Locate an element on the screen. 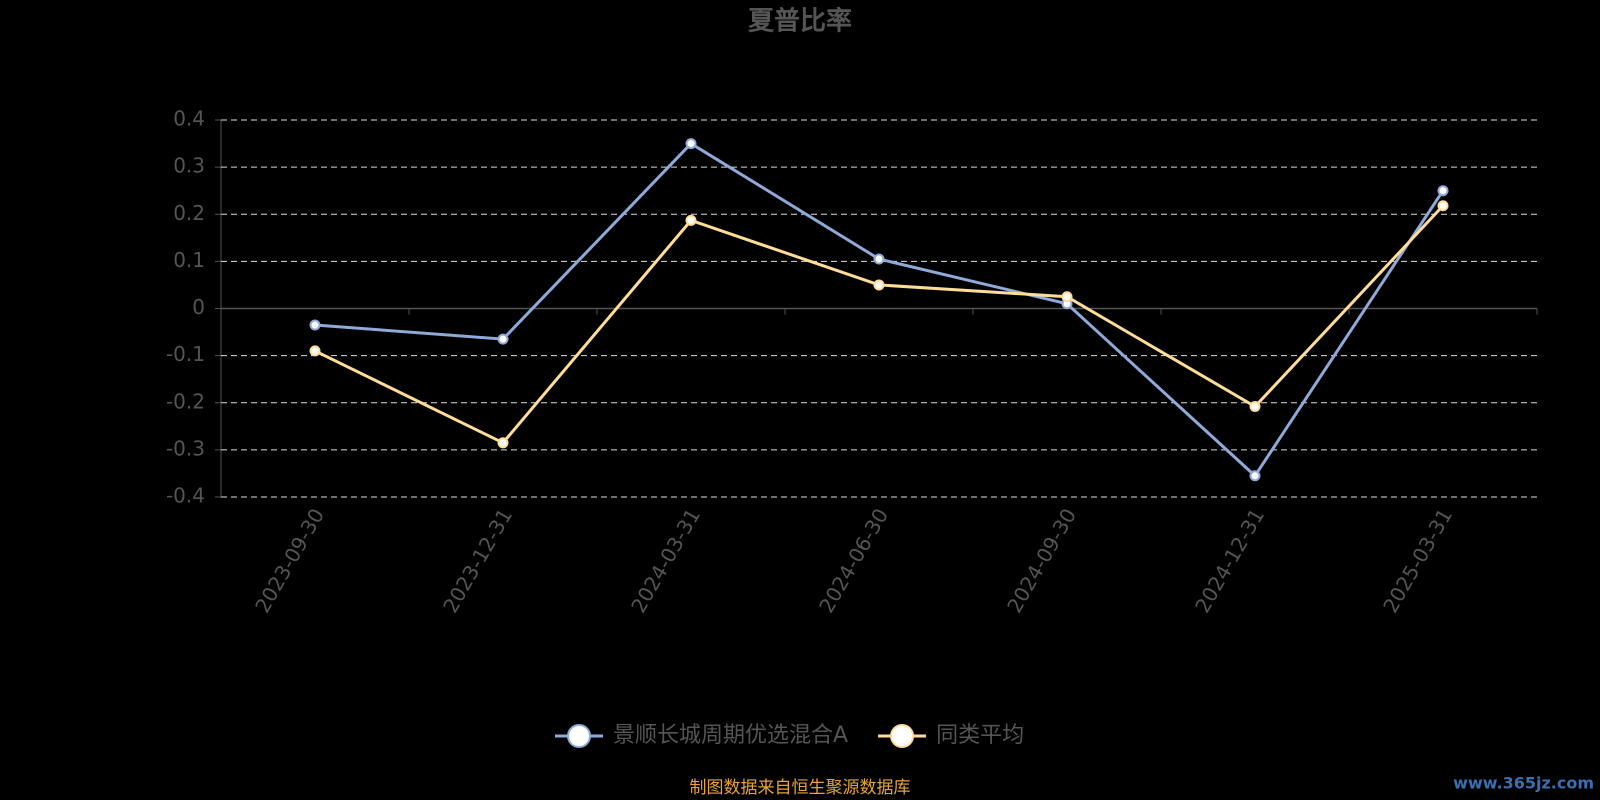  x-tick-label: 2025-03-31 is located at coordinates (1417, 560).